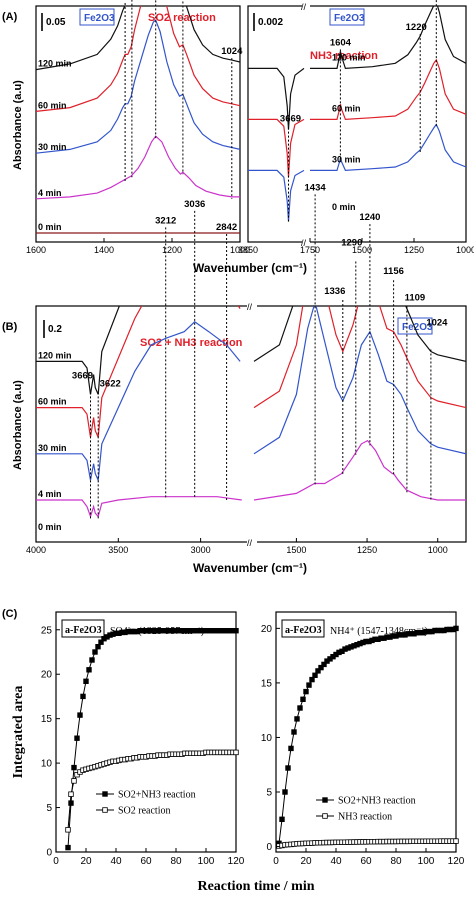 This screenshot has width=474, height=898. What do you see at coordinates (110, 383) in the screenshot?
I see `peak-label-b-1: 3622` at bounding box center [110, 383].